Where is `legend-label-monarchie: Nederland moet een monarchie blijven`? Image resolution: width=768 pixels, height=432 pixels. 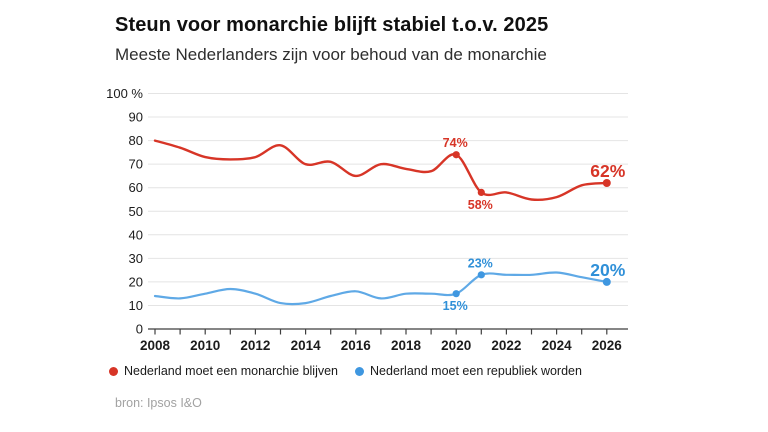 legend-label-monarchie: Nederland moet een monarchie blijven is located at coordinates (231, 371).